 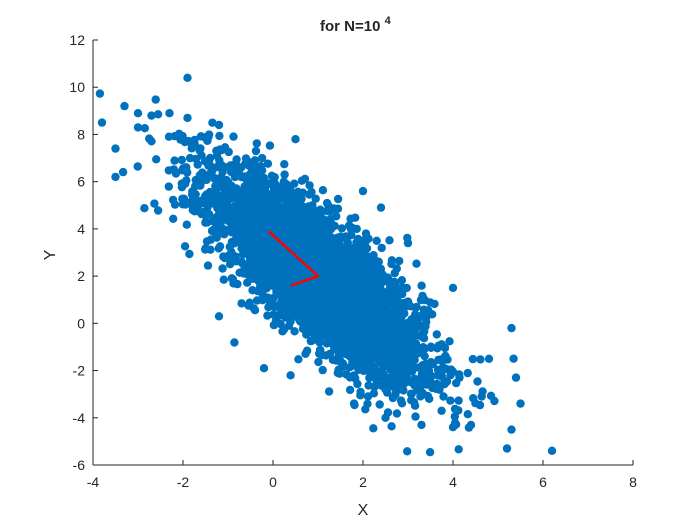 I want to click on x-tick-label: 8, so click(x=633, y=482).